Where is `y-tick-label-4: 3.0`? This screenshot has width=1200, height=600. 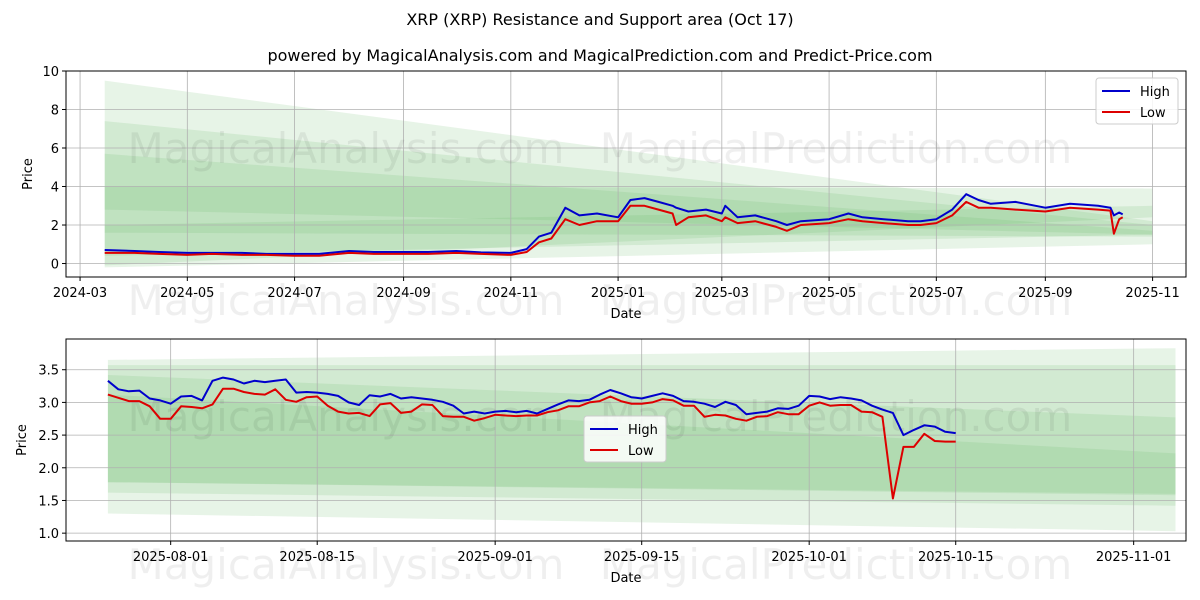 y-tick-label-4: 3.0 is located at coordinates (48, 403).